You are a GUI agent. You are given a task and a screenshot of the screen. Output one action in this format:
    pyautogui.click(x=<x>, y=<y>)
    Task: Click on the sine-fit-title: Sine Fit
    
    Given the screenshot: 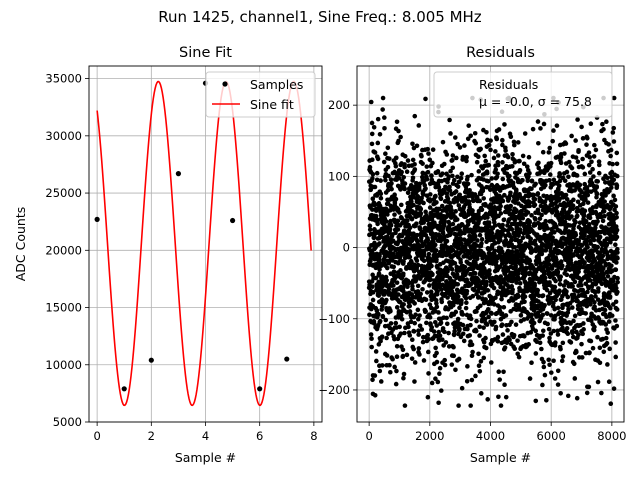 What is the action you would take?
    pyautogui.click(x=205, y=53)
    